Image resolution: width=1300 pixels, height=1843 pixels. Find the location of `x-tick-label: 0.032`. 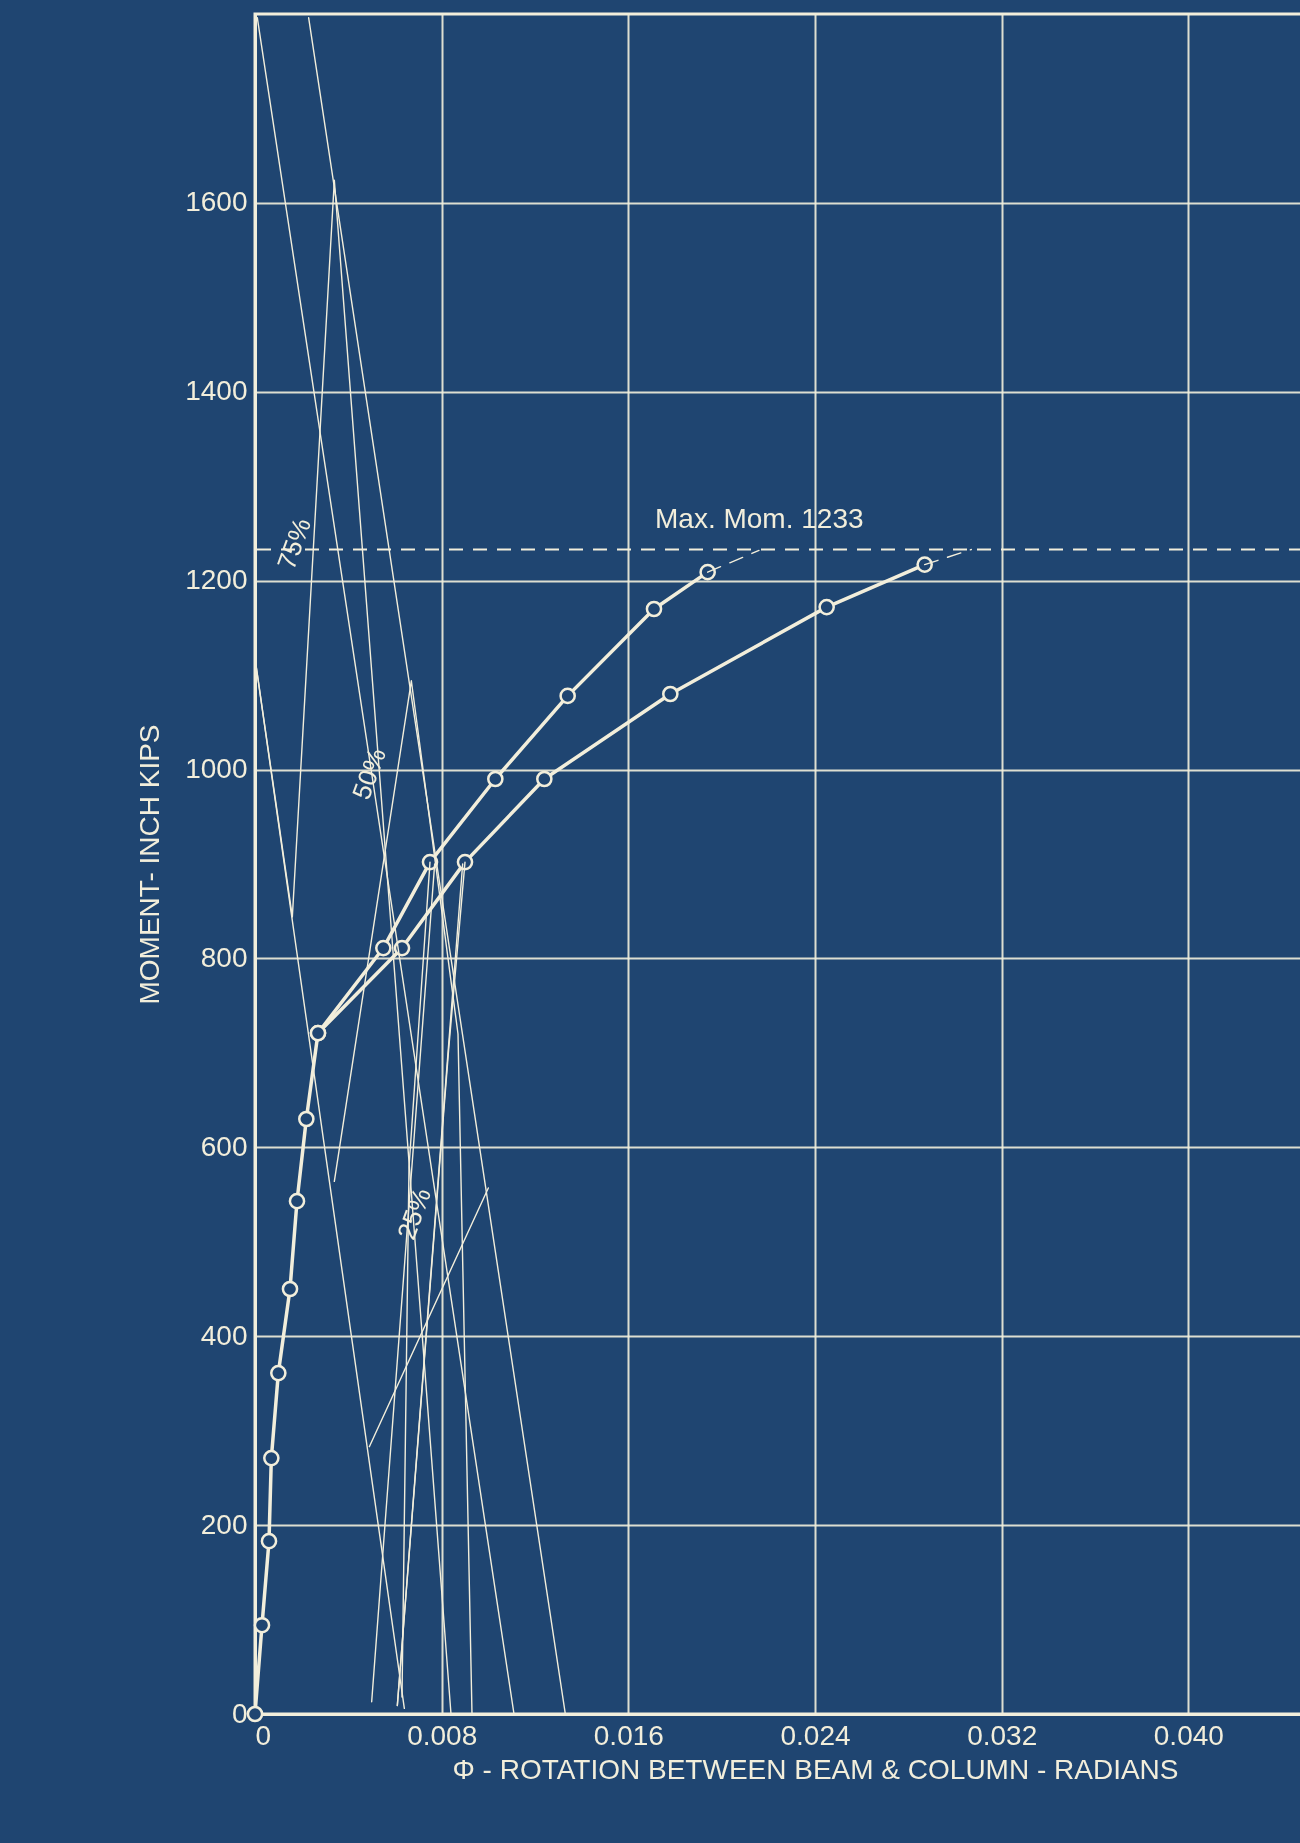

x-tick-label: 0.032 is located at coordinates (1002, 1735).